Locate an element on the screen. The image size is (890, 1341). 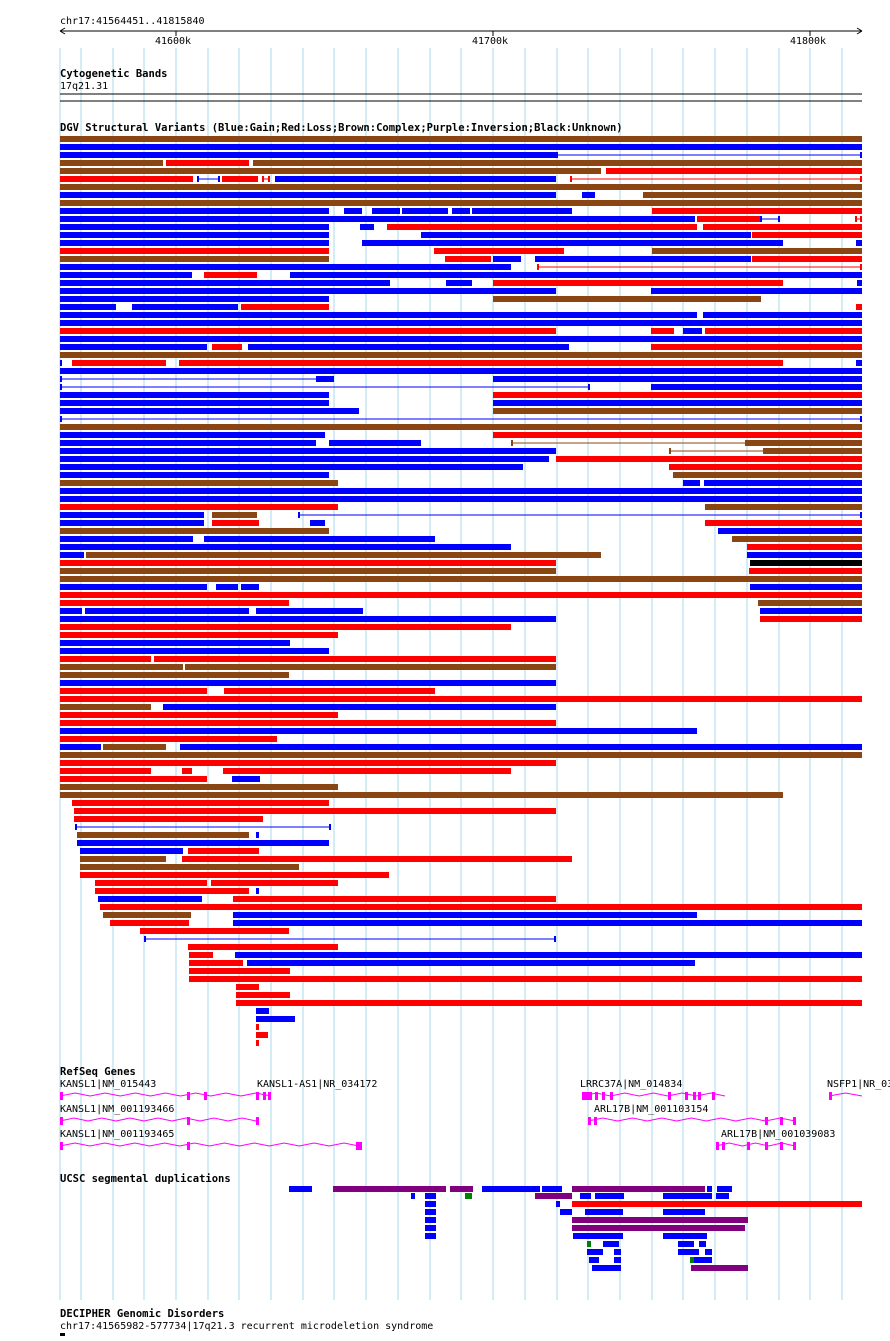
decipher-feature is located at coordinates (62, 1334).